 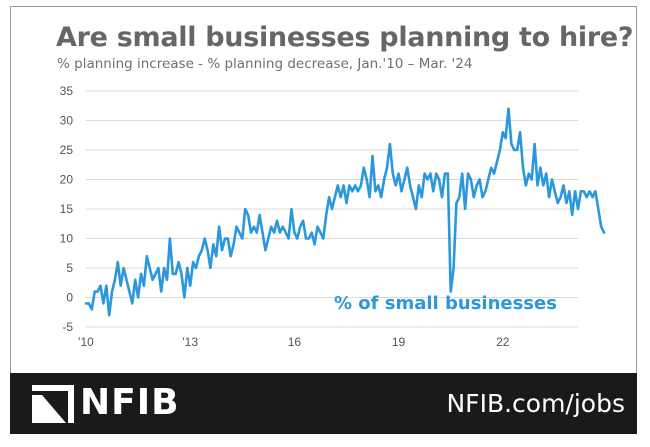 I want to click on y-tick-label: 30, so click(x=67, y=121).